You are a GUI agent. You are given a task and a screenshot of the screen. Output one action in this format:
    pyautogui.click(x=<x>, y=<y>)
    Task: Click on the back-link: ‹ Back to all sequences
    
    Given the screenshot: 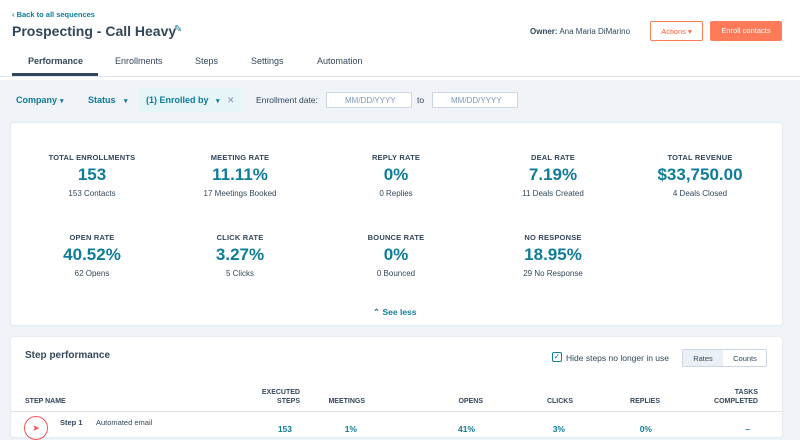 What is the action you would take?
    pyautogui.click(x=53, y=14)
    